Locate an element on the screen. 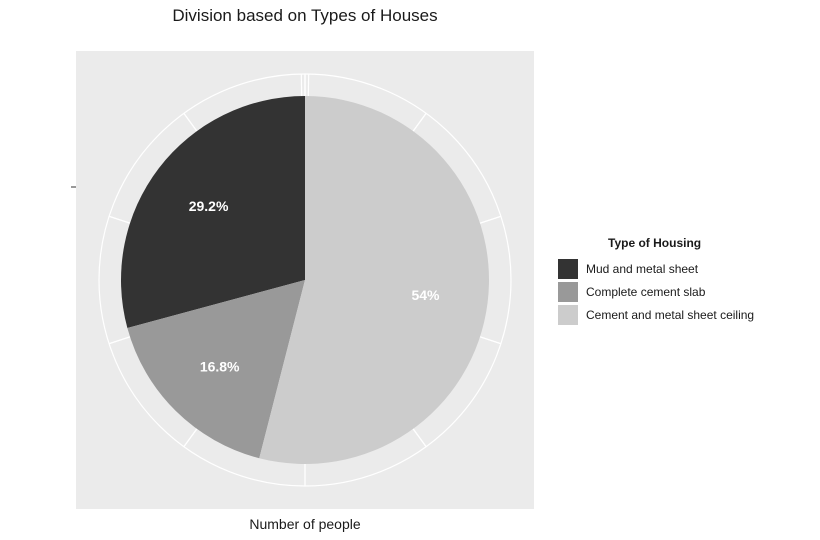 The image size is (820, 540). legend-label: Cement and metal sheet ceiling is located at coordinates (670, 314).